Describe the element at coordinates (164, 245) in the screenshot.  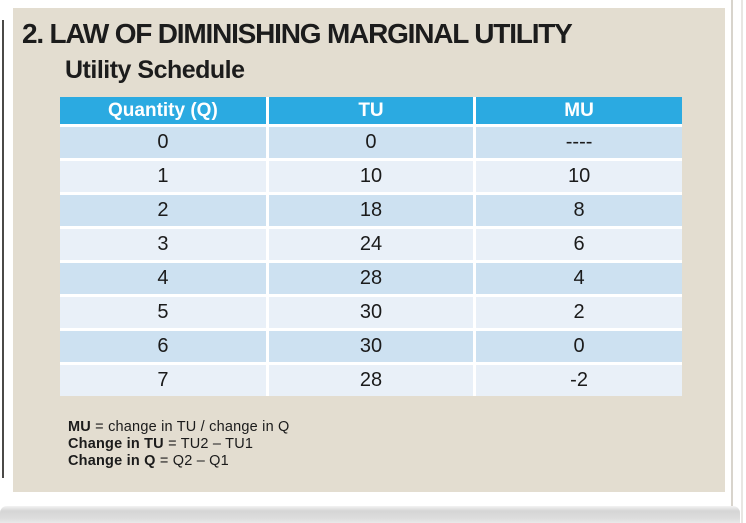
I see `table-cell-quantity: 3` at that location.